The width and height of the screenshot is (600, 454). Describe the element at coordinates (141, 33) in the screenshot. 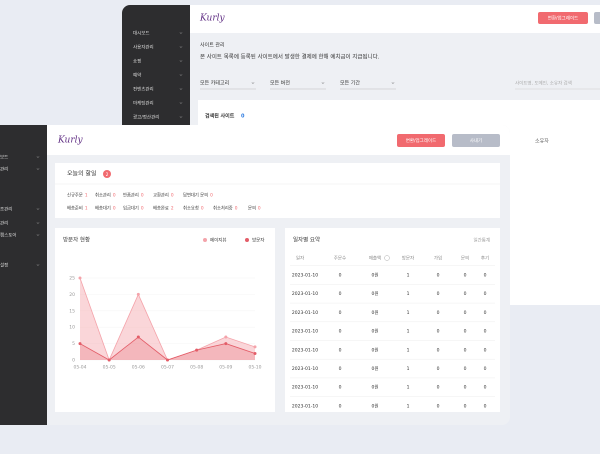

I see `sidebar-item: 대시보드` at that location.